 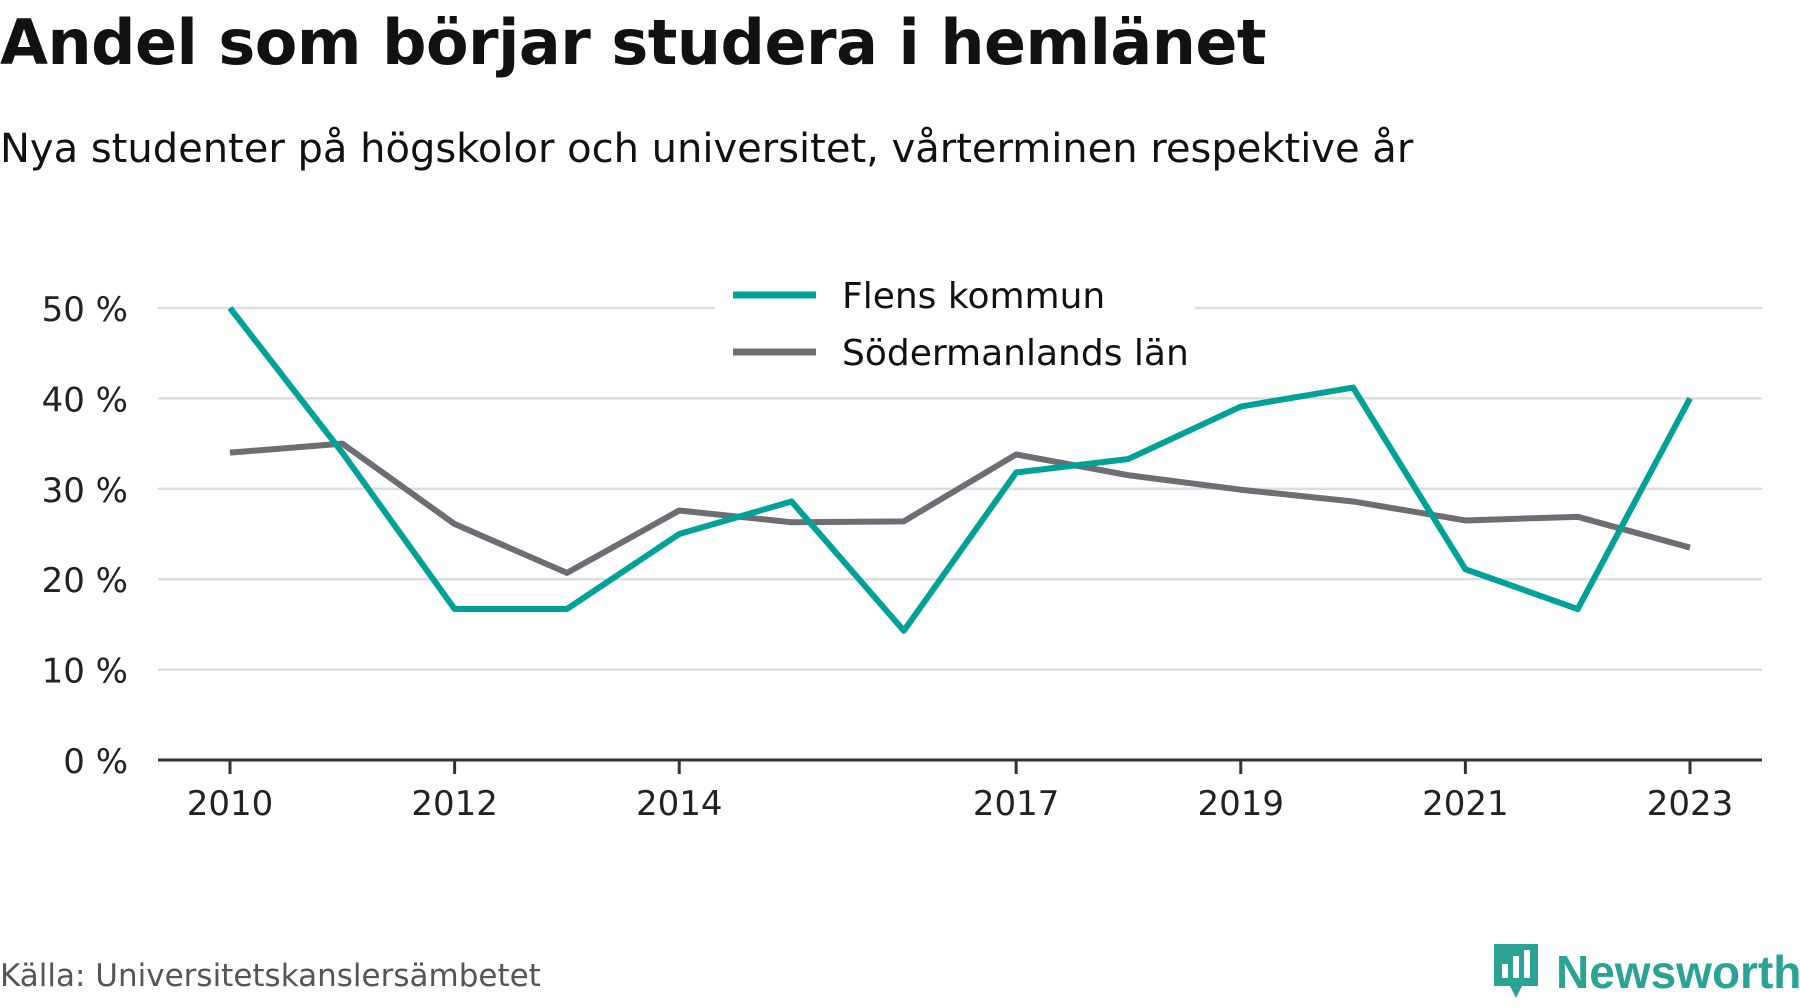 I want to click on legend-background, so click(x=955, y=327).